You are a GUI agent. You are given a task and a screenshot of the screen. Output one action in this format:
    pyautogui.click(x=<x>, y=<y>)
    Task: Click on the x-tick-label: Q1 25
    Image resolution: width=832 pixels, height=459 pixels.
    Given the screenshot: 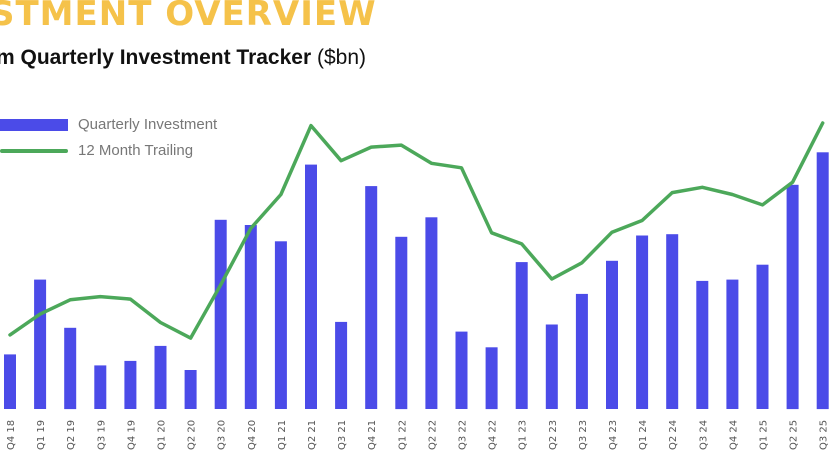 What is the action you would take?
    pyautogui.click(x=764, y=435)
    